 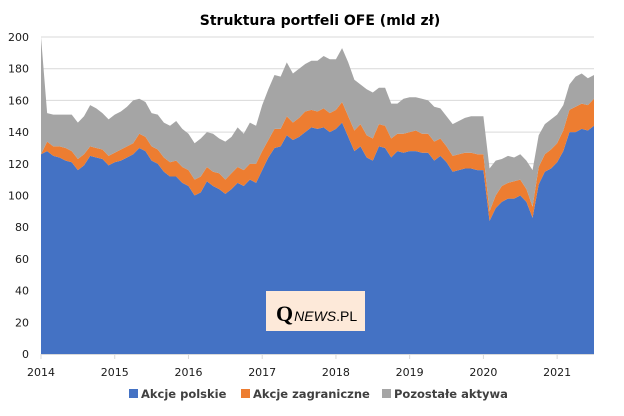 I want to click on y-tick-label: 0, so click(x=25, y=354).